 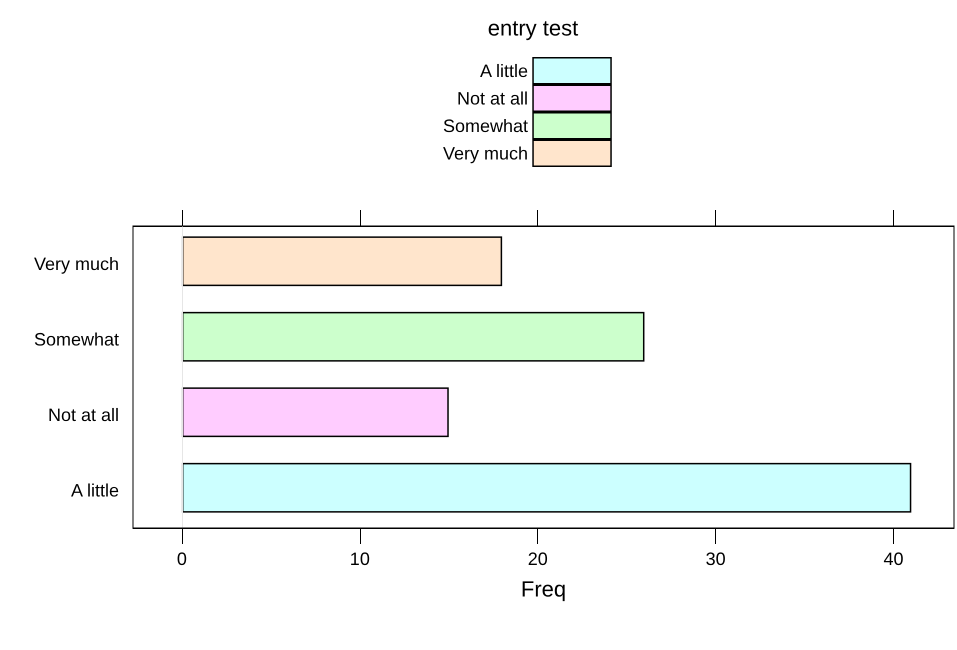 I want to click on legend-label: Somewhat, so click(x=485, y=126).